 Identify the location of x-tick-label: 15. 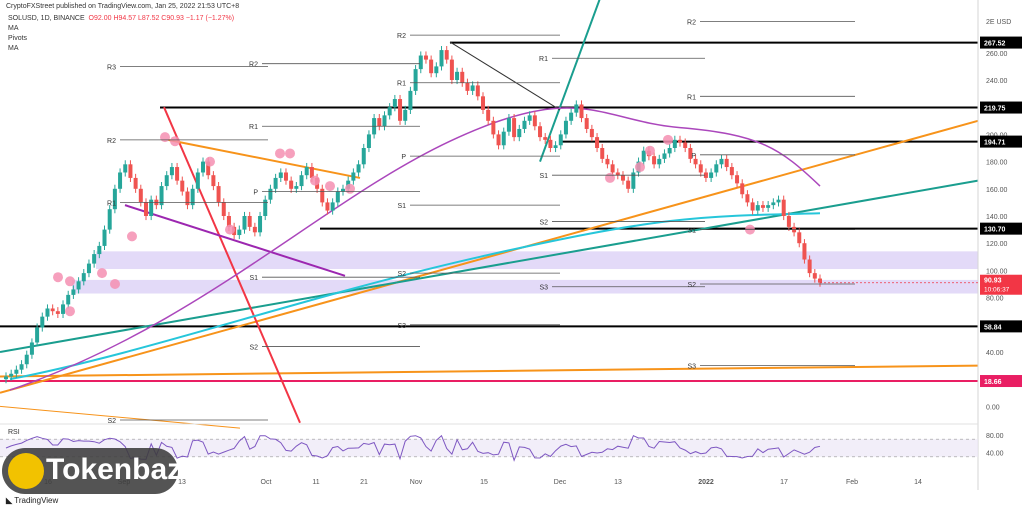
(484, 482).